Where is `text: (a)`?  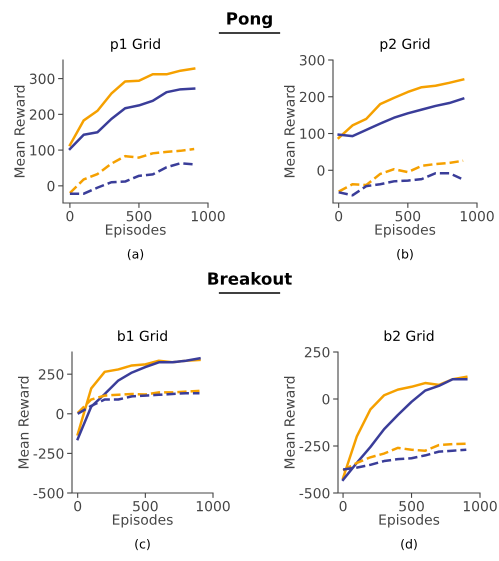 text: (a) is located at coordinates (136, 254).